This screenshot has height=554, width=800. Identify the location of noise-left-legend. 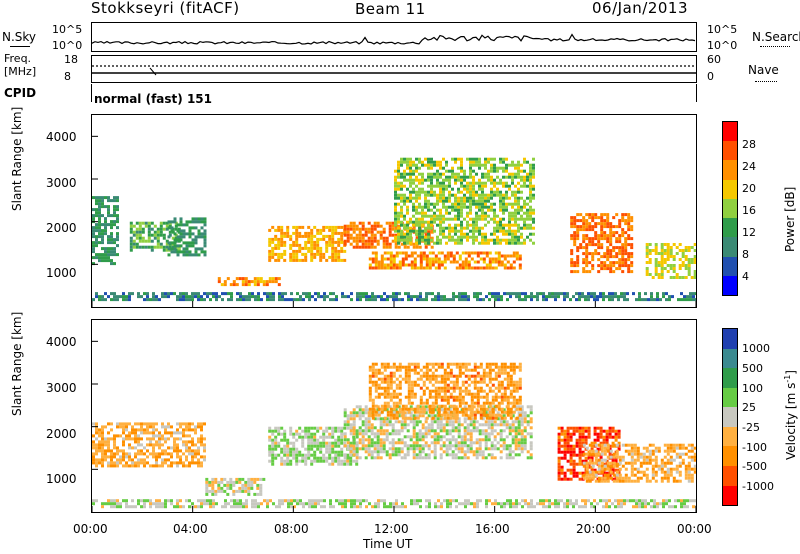
(20, 46).